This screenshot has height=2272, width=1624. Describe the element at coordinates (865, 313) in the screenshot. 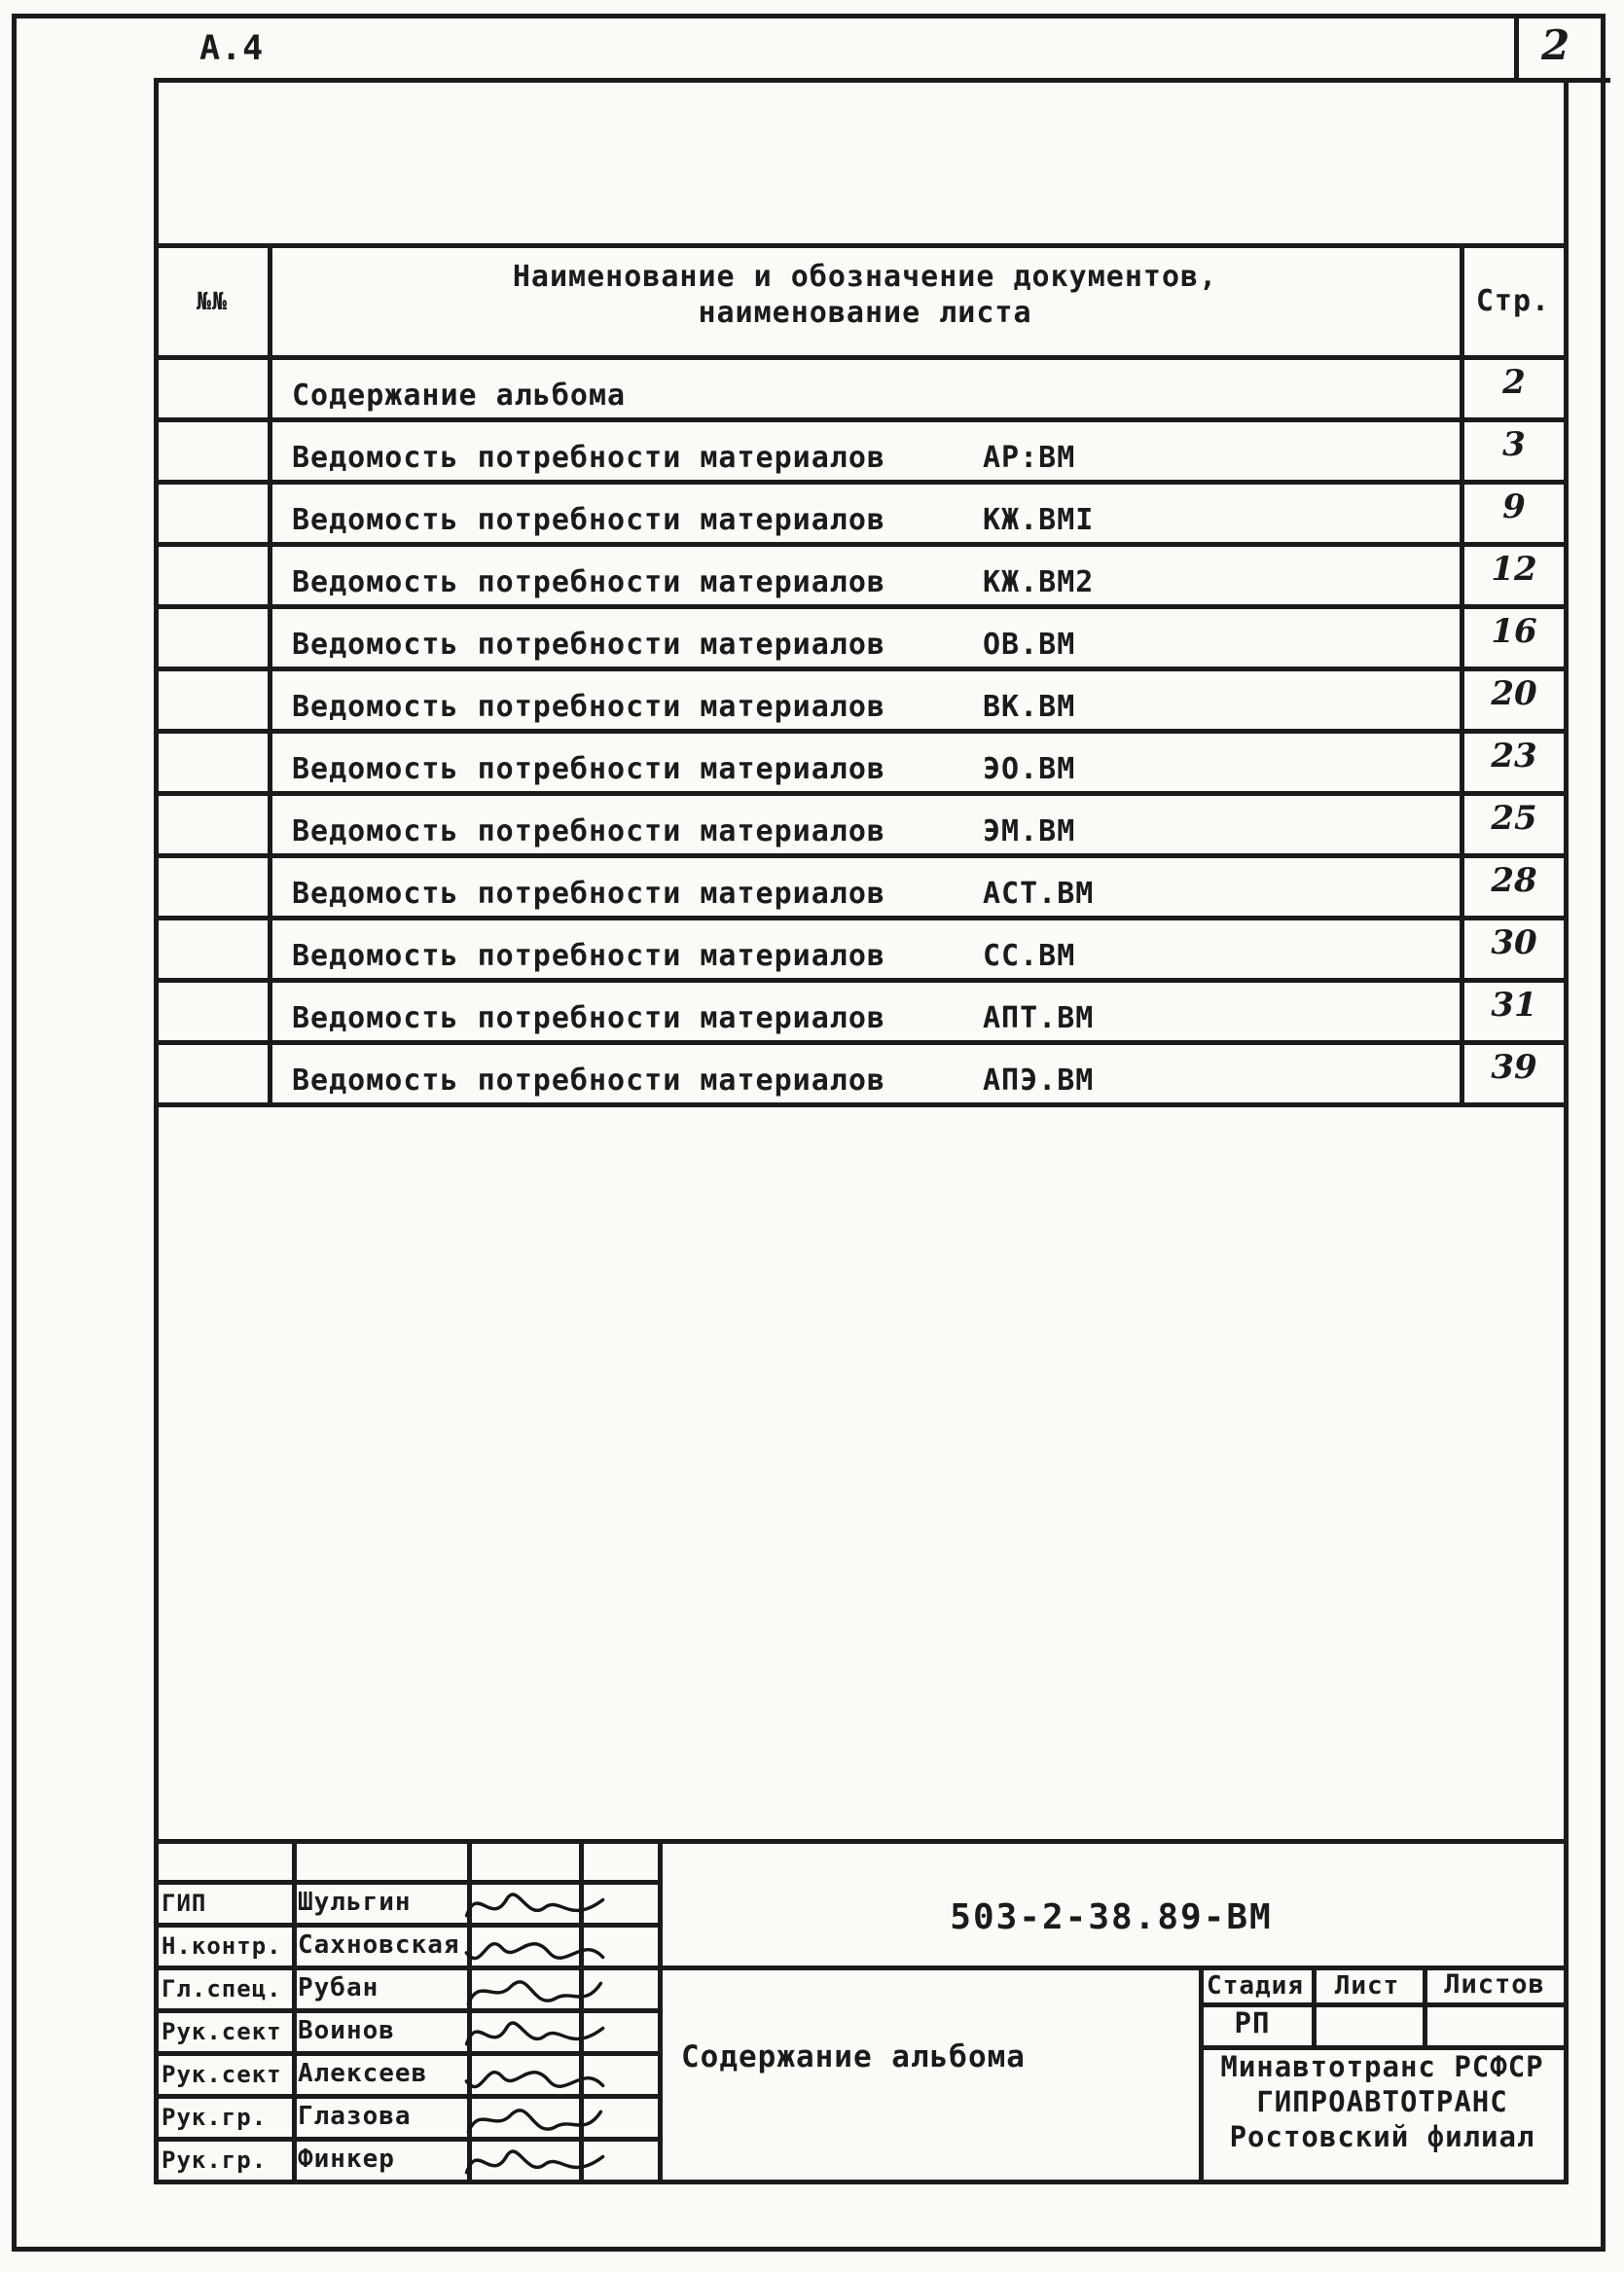

I see `column-header-name-line2: наименование листа` at that location.